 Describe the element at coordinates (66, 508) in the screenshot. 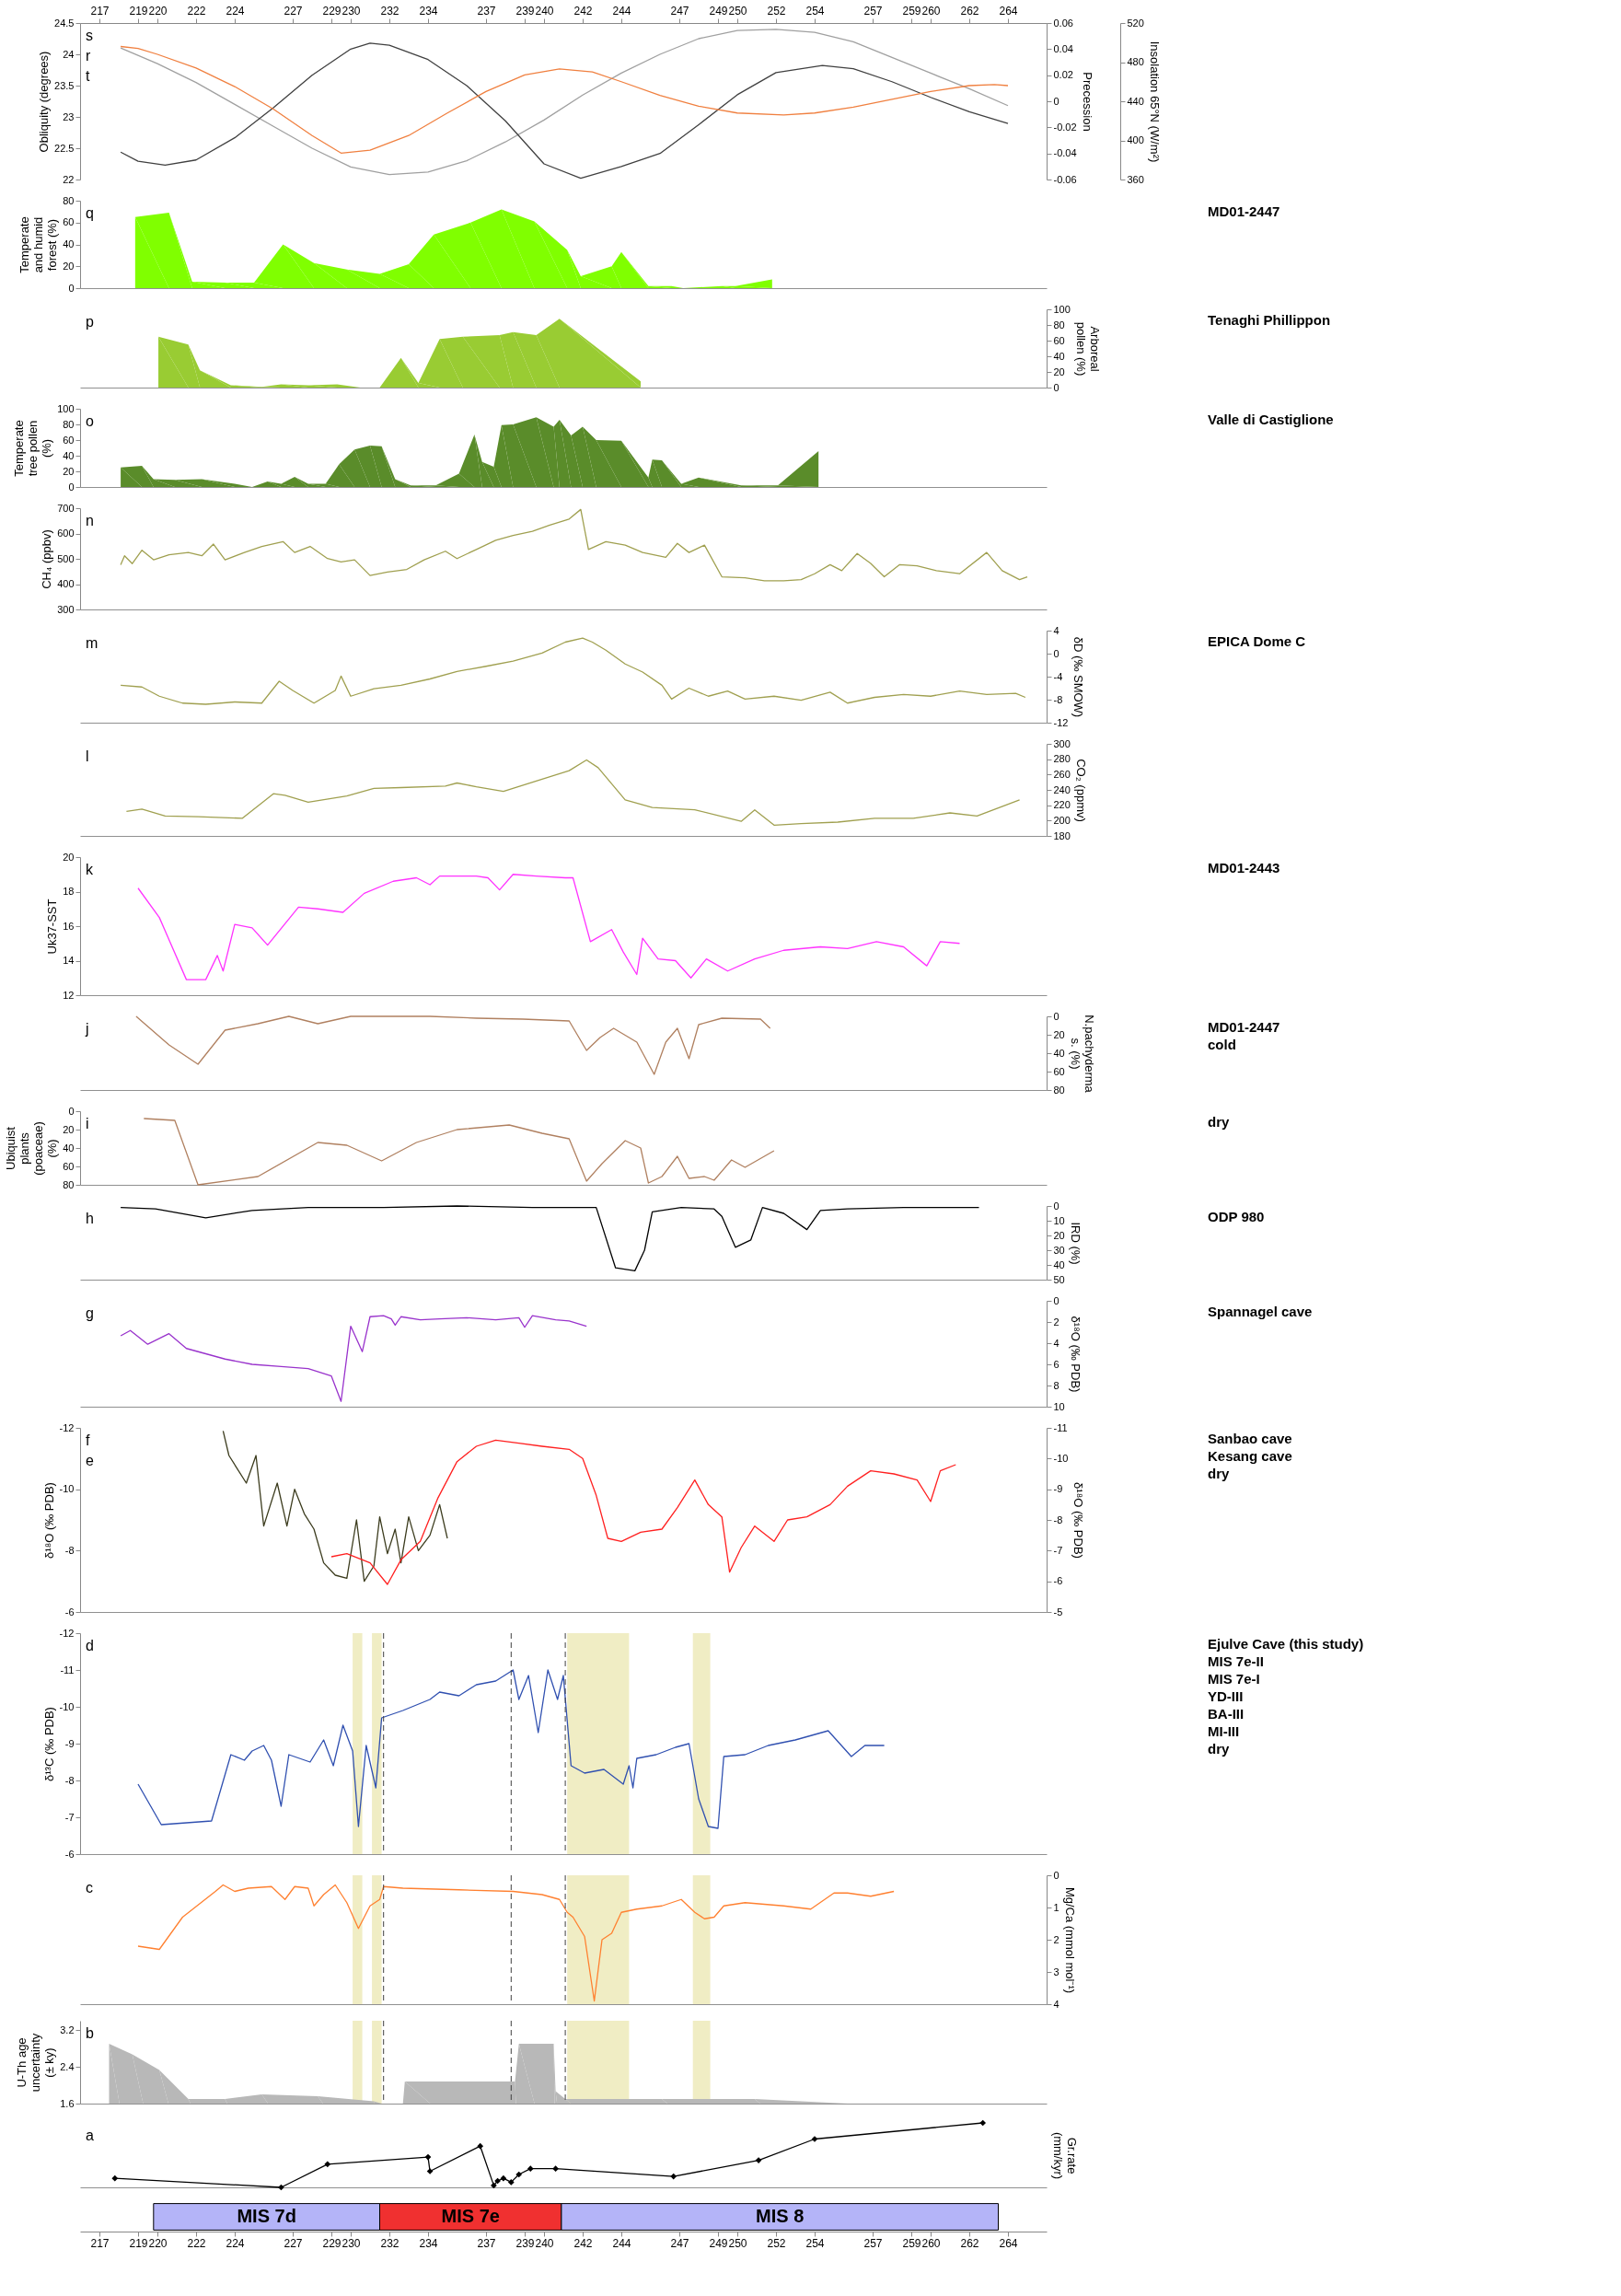

I see `y-tick-label: 700` at that location.